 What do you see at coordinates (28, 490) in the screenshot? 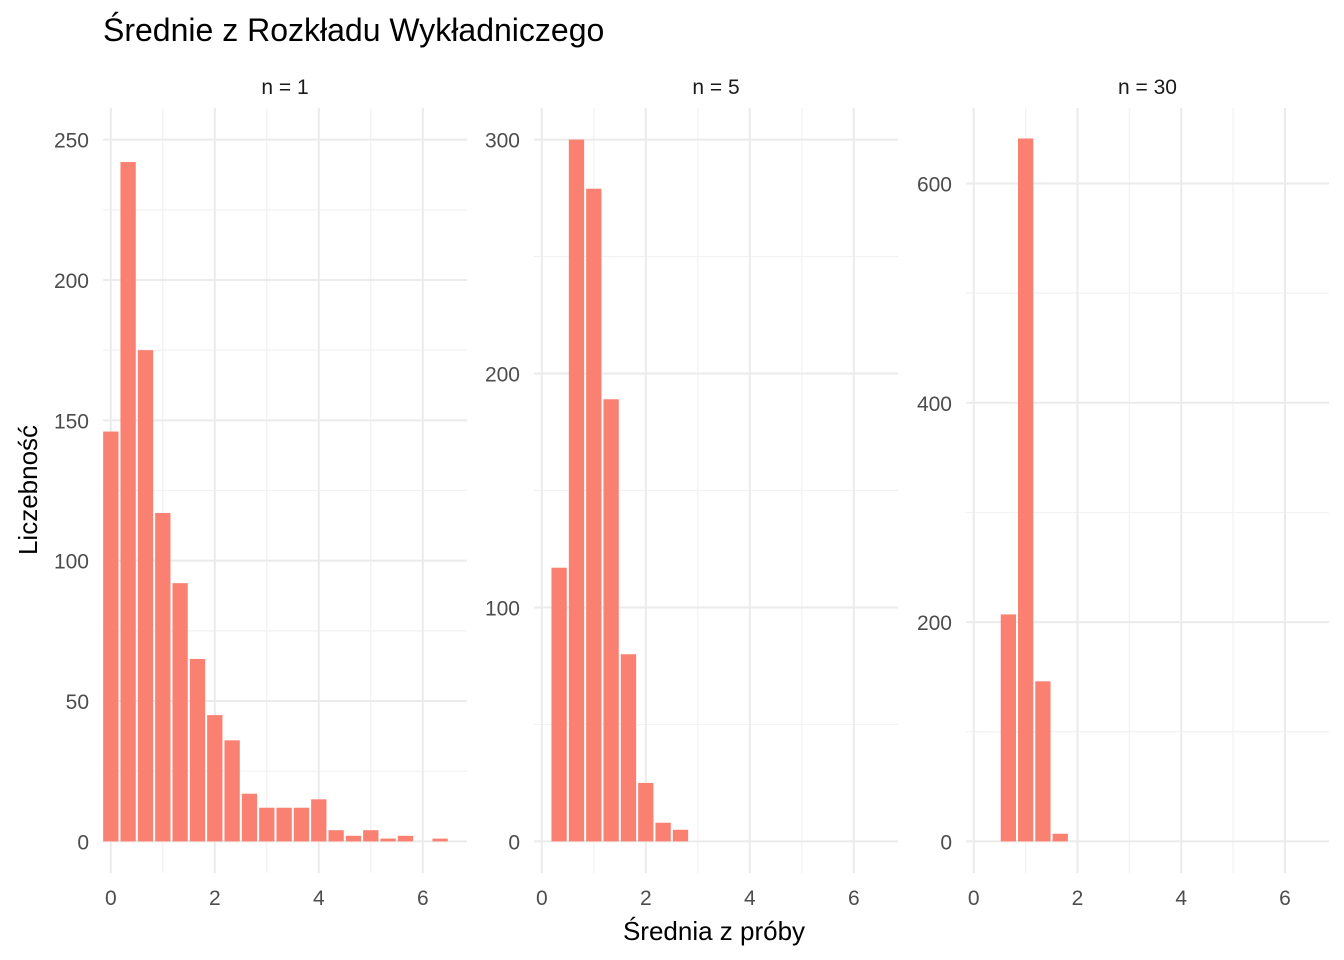
I see `y-axis-title: Liczebność` at bounding box center [28, 490].